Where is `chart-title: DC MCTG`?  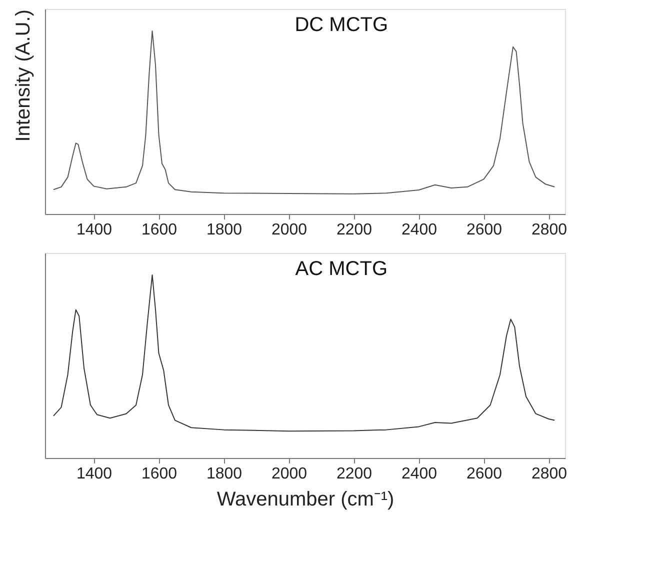
chart-title: DC MCTG is located at coordinates (341, 25).